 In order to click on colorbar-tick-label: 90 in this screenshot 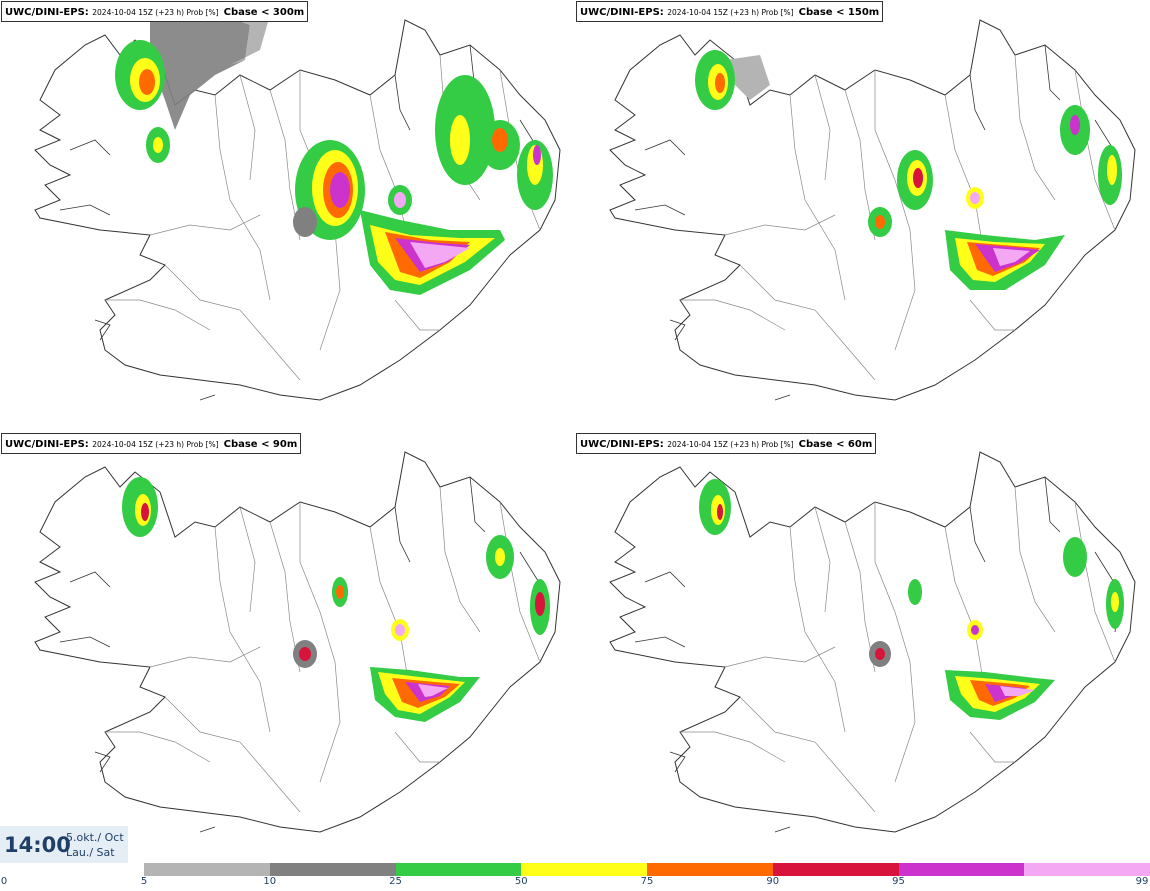, I will do `click(773, 881)`.